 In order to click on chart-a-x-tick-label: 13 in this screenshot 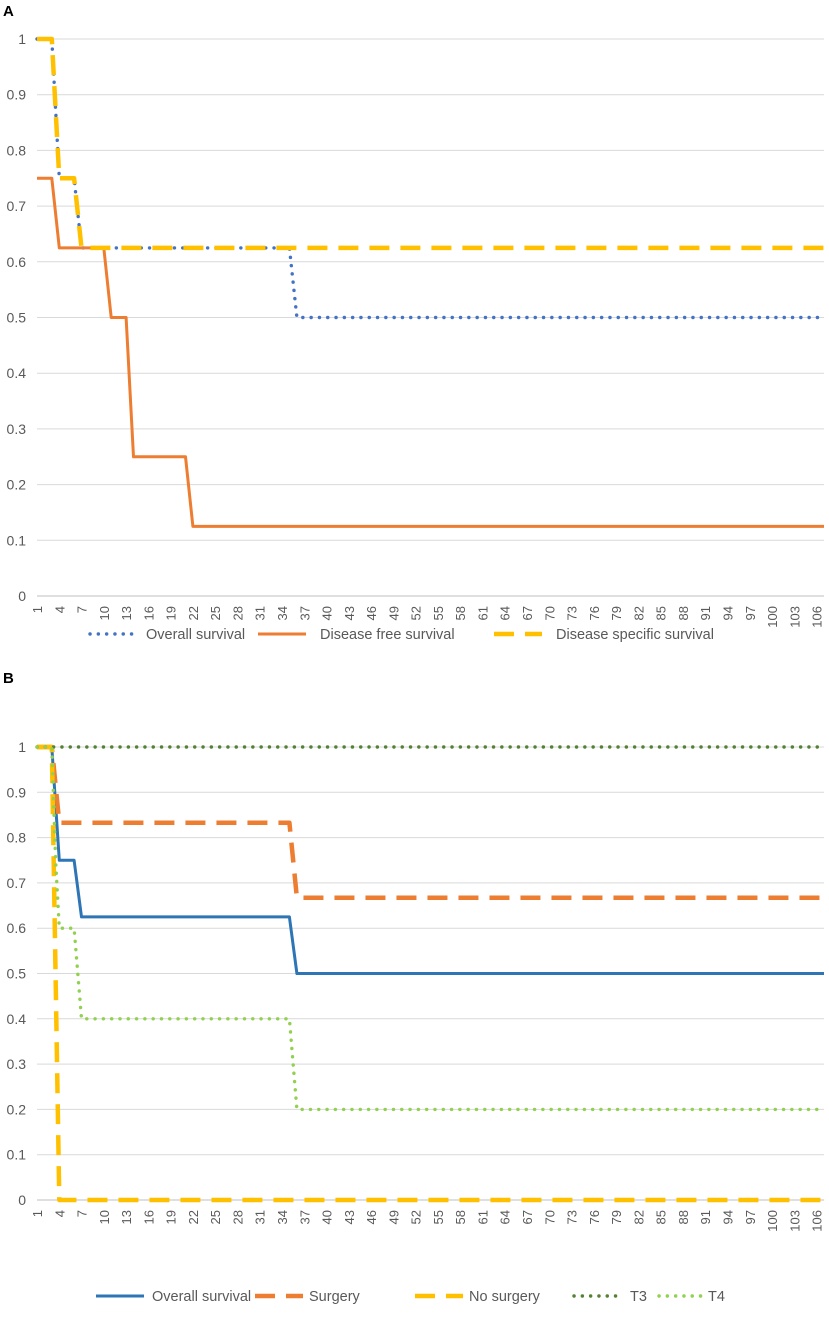, I will do `click(126, 613)`.